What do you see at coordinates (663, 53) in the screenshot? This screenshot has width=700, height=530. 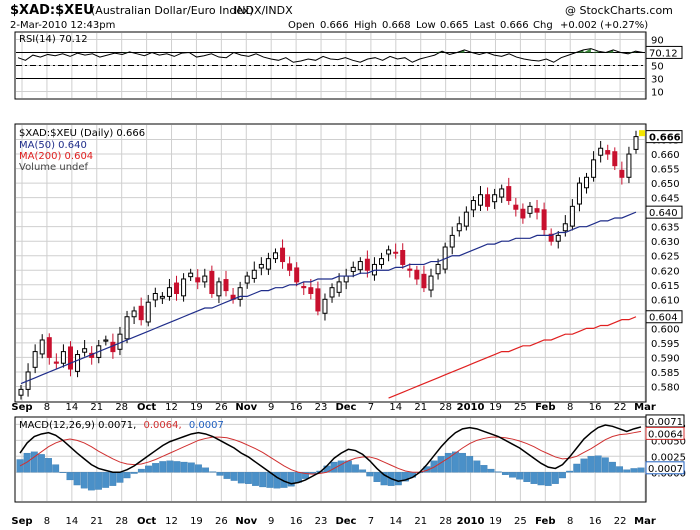 I see `rsi-last-label: 70.12` at bounding box center [663, 53].